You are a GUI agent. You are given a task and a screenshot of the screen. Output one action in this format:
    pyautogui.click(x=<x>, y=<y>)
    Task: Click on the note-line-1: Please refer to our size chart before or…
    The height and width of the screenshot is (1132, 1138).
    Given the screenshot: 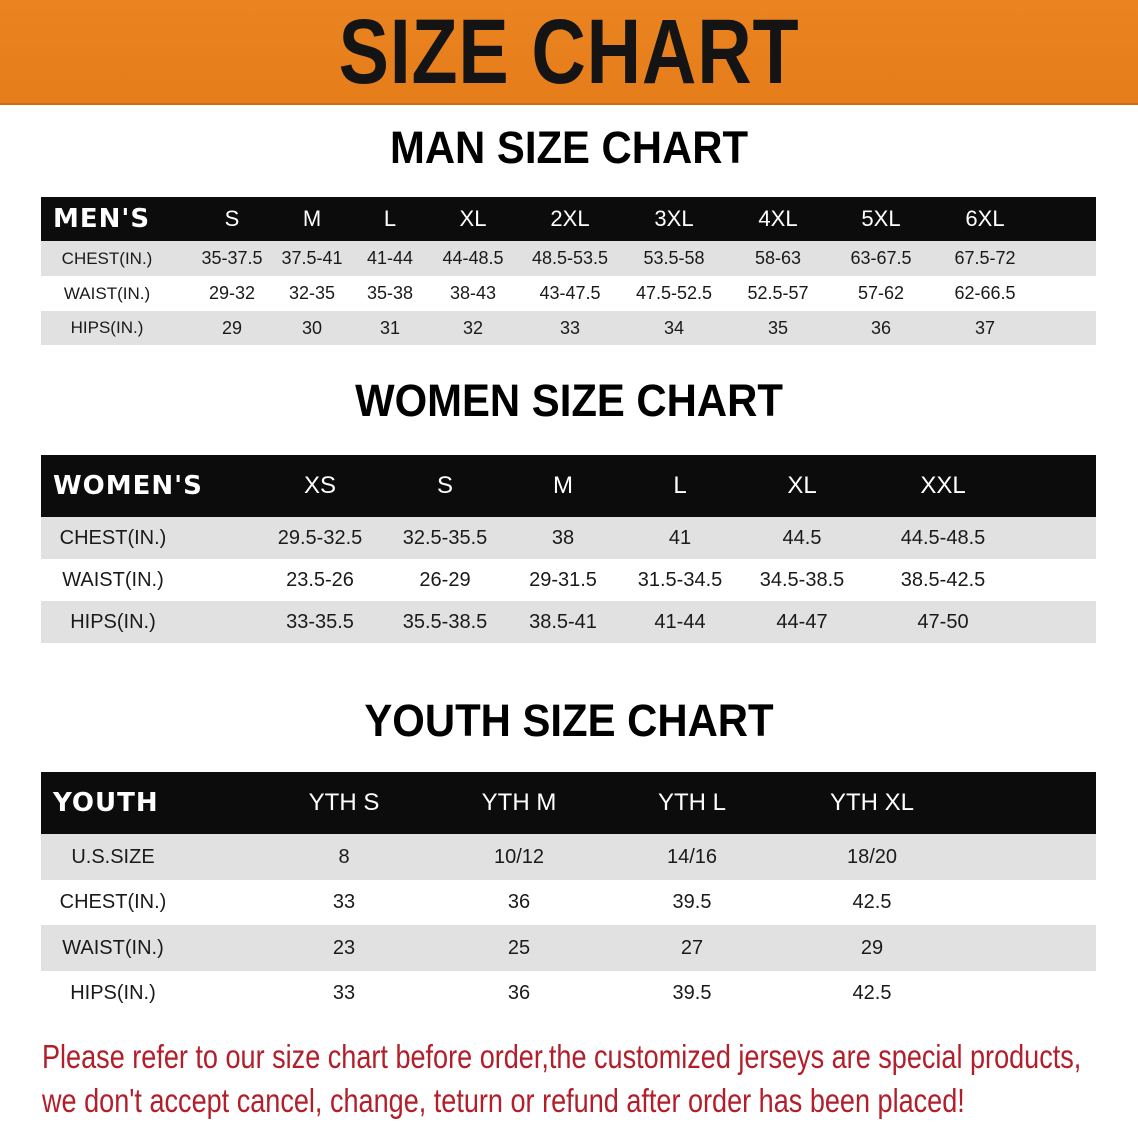 What is the action you would take?
    pyautogui.click(x=562, y=1056)
    